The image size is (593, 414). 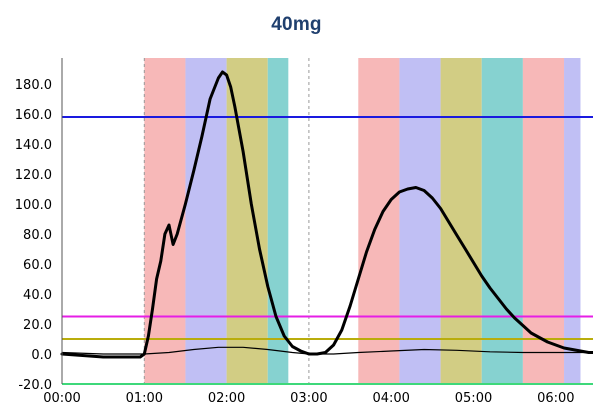 What do you see at coordinates (41, 355) in the screenshot?
I see `y-tick-label-9: 0.0` at bounding box center [41, 355].